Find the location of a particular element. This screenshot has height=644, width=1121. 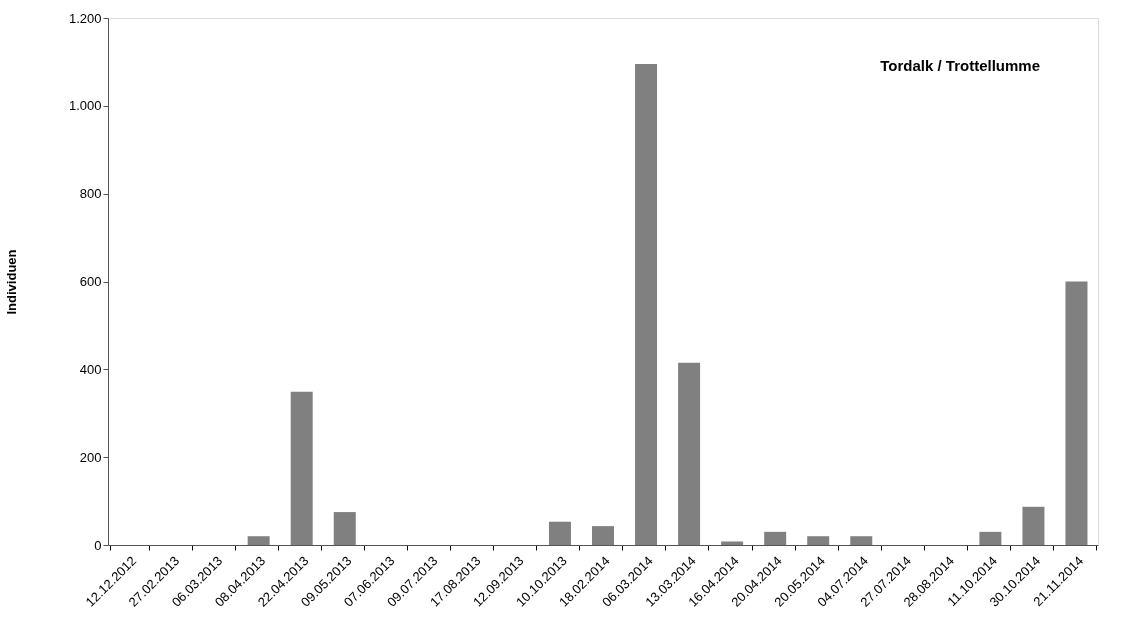

y-axis-title: Individuen is located at coordinates (11, 282).